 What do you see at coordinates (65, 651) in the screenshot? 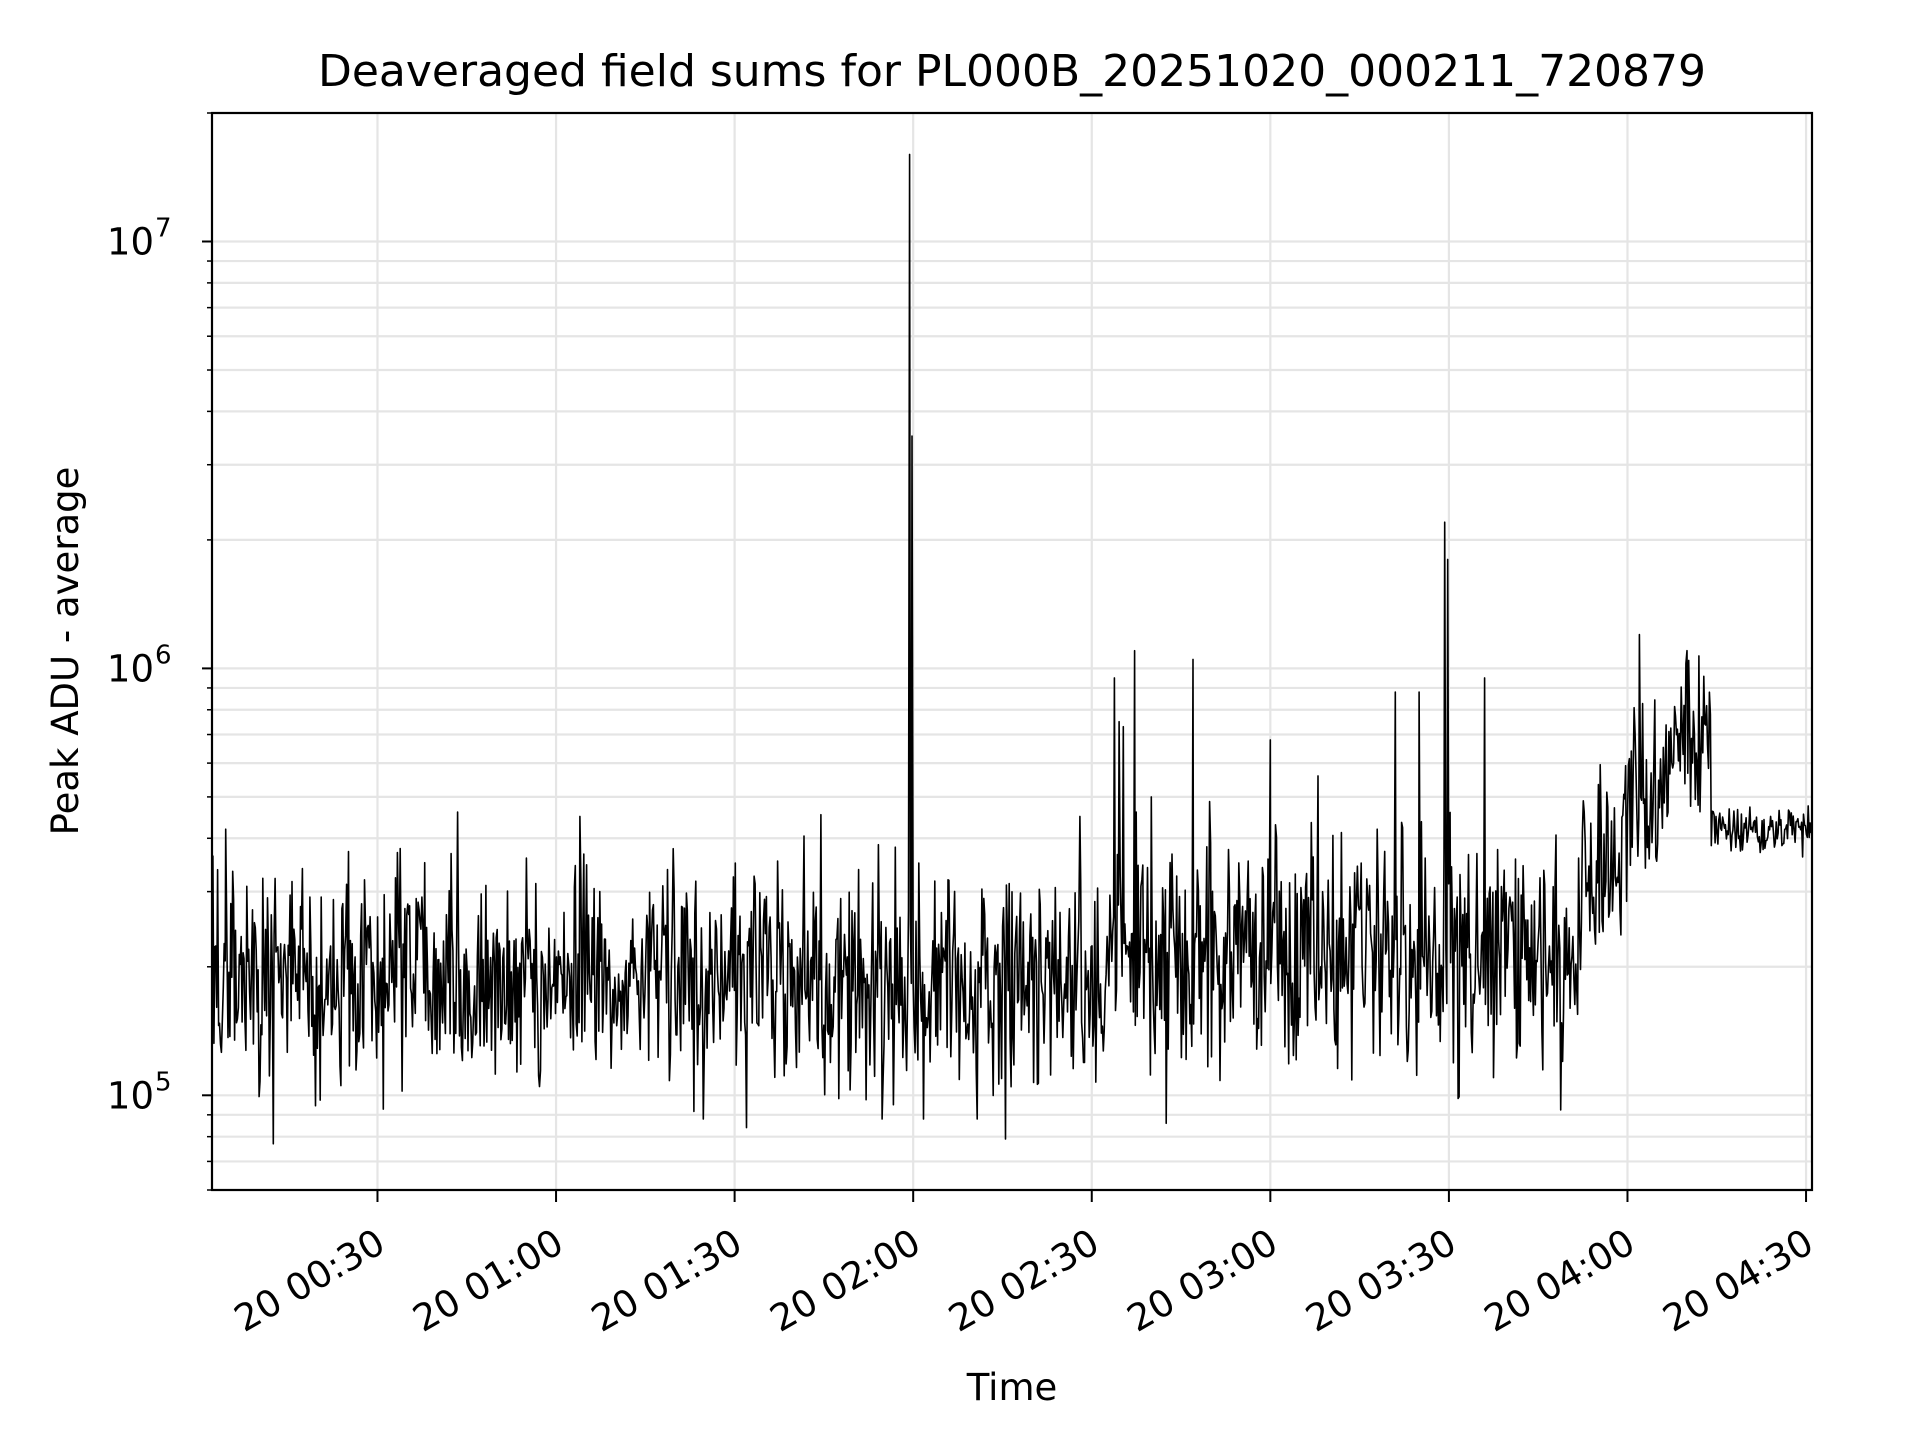
I see `y-axis-label: Peak ADU - average` at bounding box center [65, 651].